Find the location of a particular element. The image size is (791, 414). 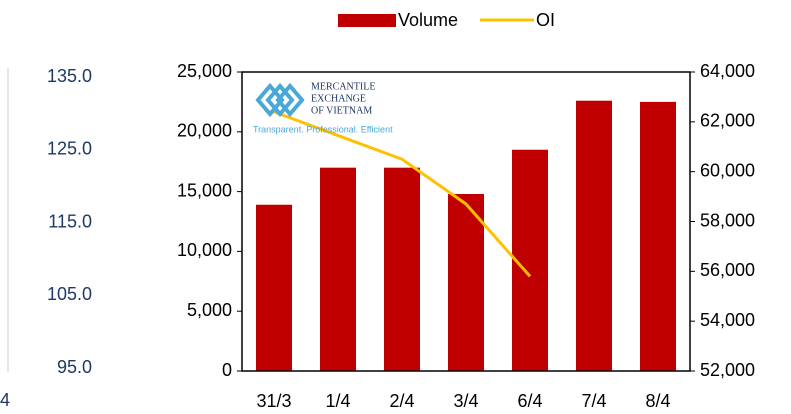

x-tick-label: 7/4 is located at coordinates (593, 401).